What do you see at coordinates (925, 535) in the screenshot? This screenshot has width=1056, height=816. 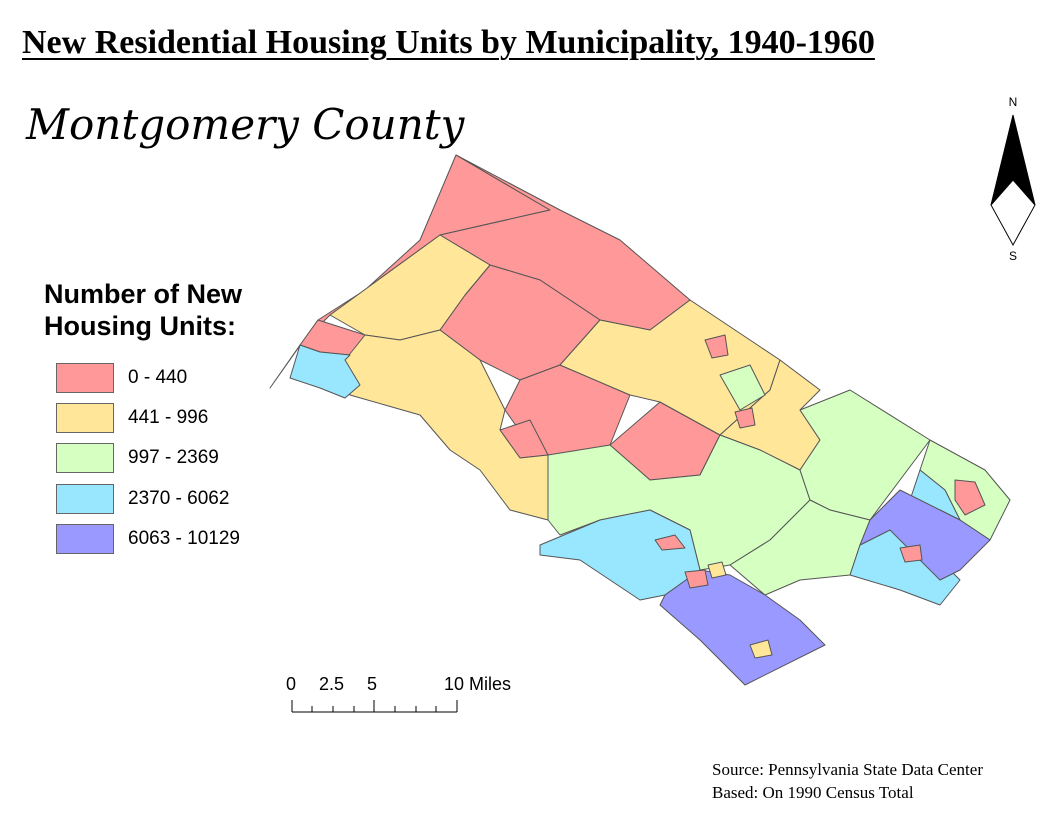 I see `municipality-purple-east` at bounding box center [925, 535].